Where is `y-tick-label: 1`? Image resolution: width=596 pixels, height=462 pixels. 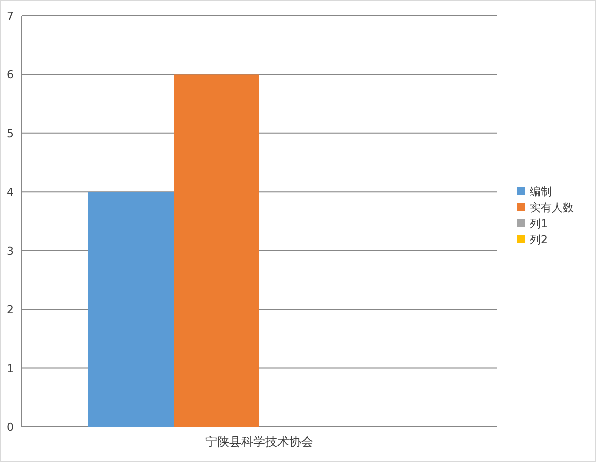 y-tick-label: 1 is located at coordinates (10, 369).